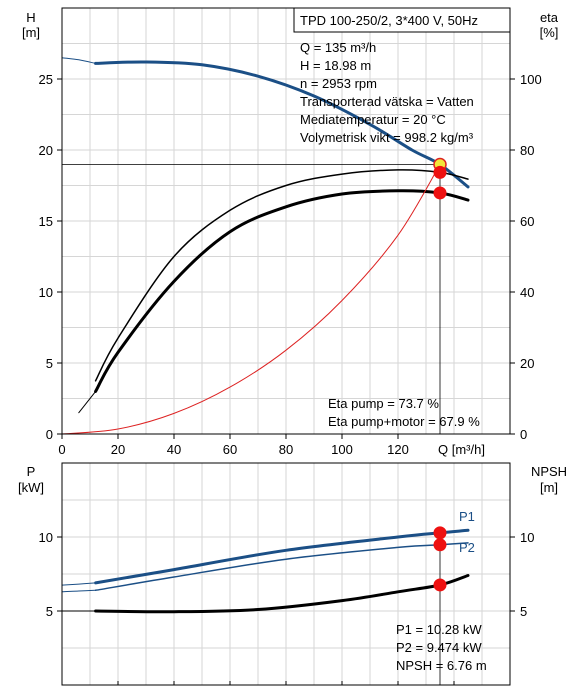  I want to click on x-tick-label: 100, so click(342, 449).